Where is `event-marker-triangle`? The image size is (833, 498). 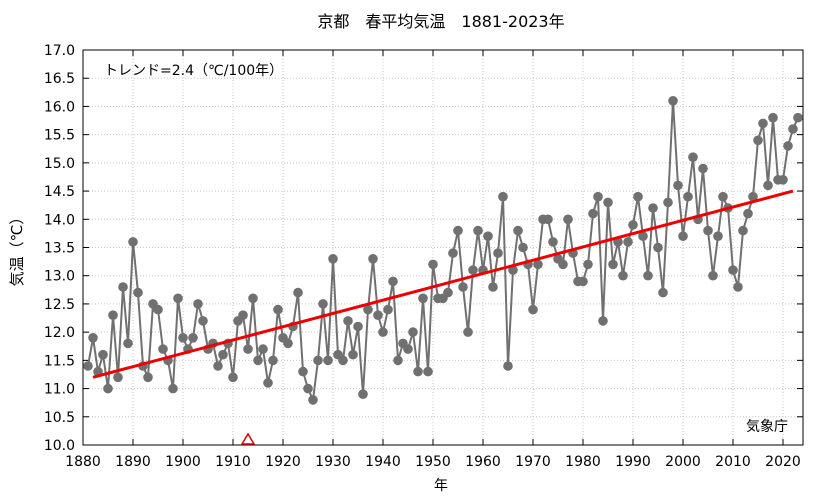 event-marker-triangle is located at coordinates (248, 438).